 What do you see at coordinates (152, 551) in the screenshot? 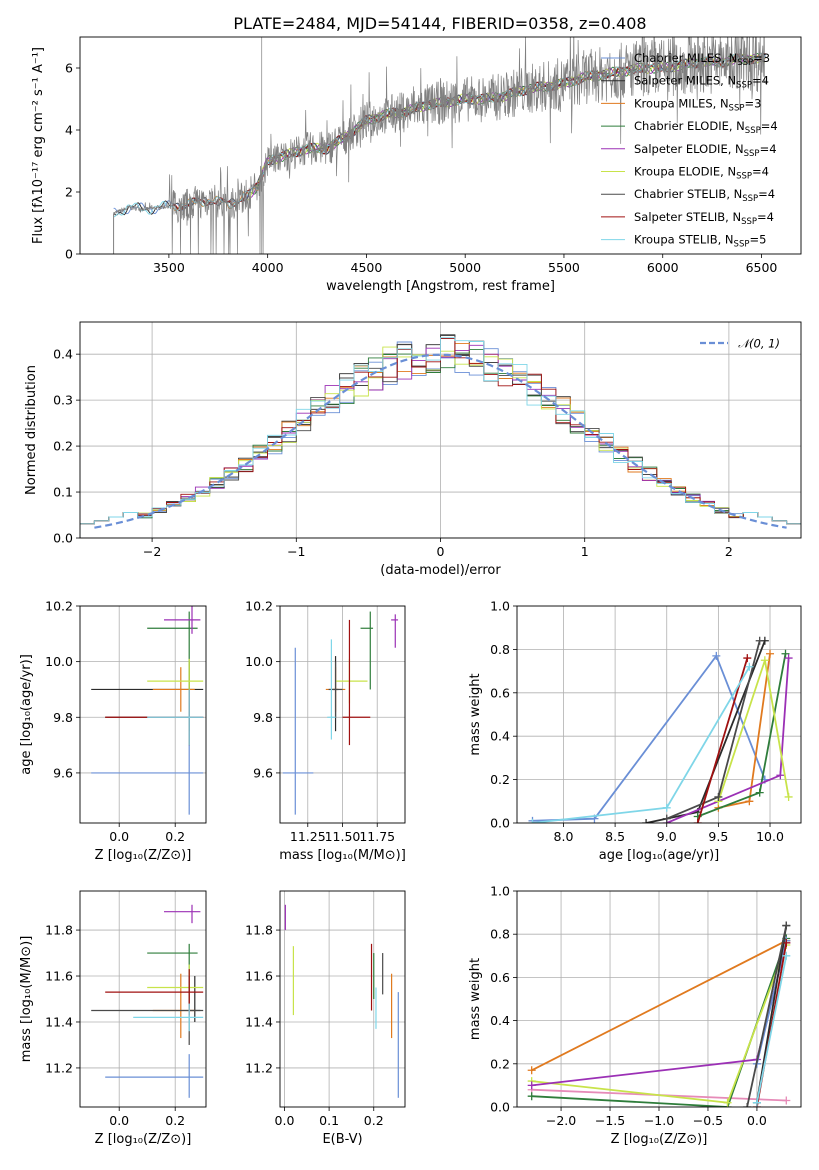
I see `x-tick-label: −2` at bounding box center [152, 551].